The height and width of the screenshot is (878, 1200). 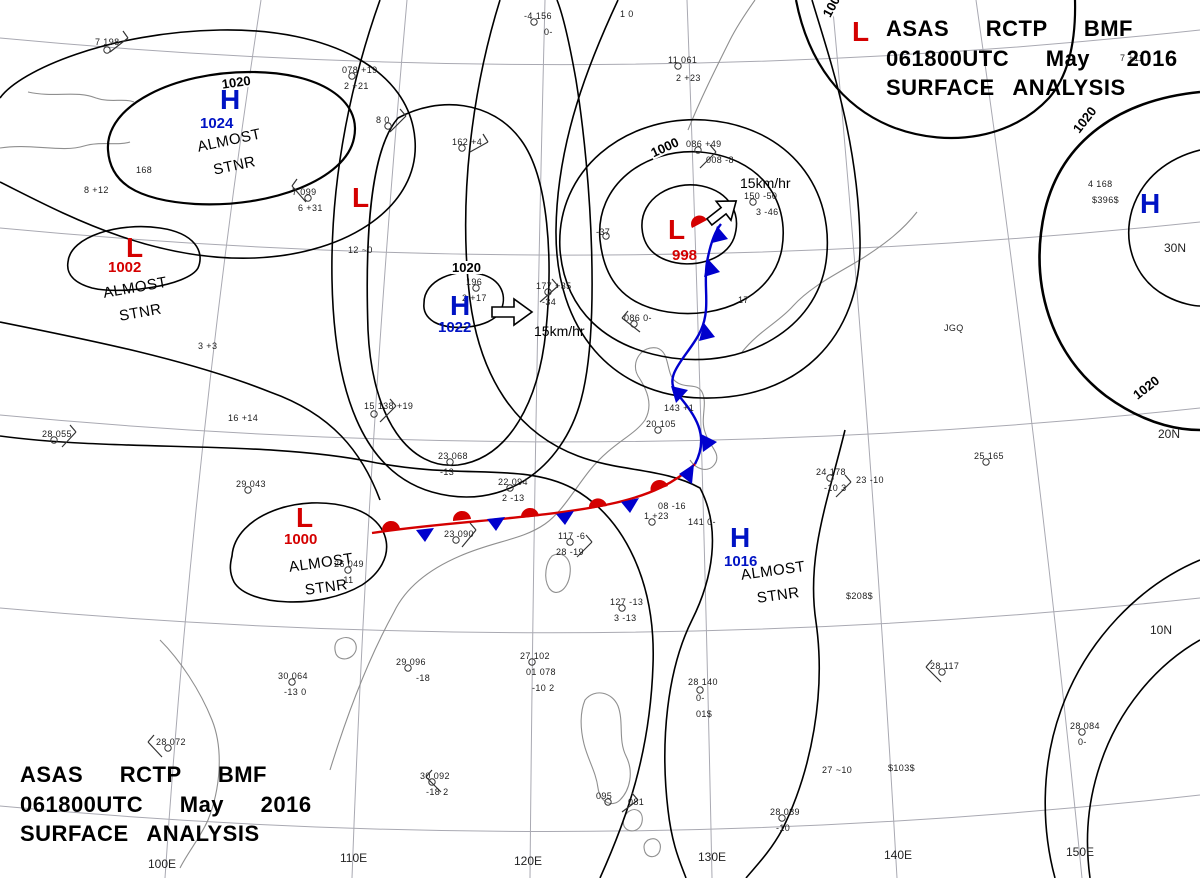 I want to click on station-plot: 7 099, so click(x=304, y=192).